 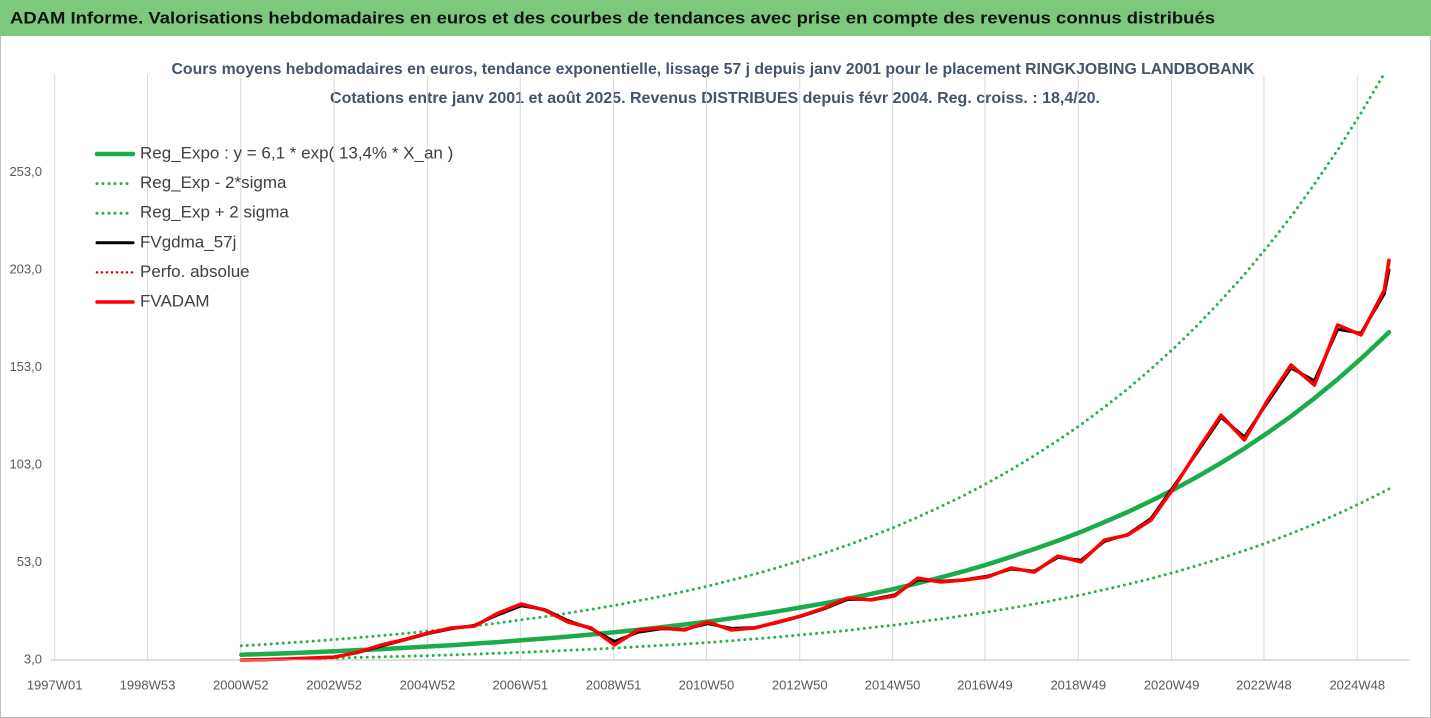 I want to click on x-tick-label: 1998W53, so click(x=148, y=684).